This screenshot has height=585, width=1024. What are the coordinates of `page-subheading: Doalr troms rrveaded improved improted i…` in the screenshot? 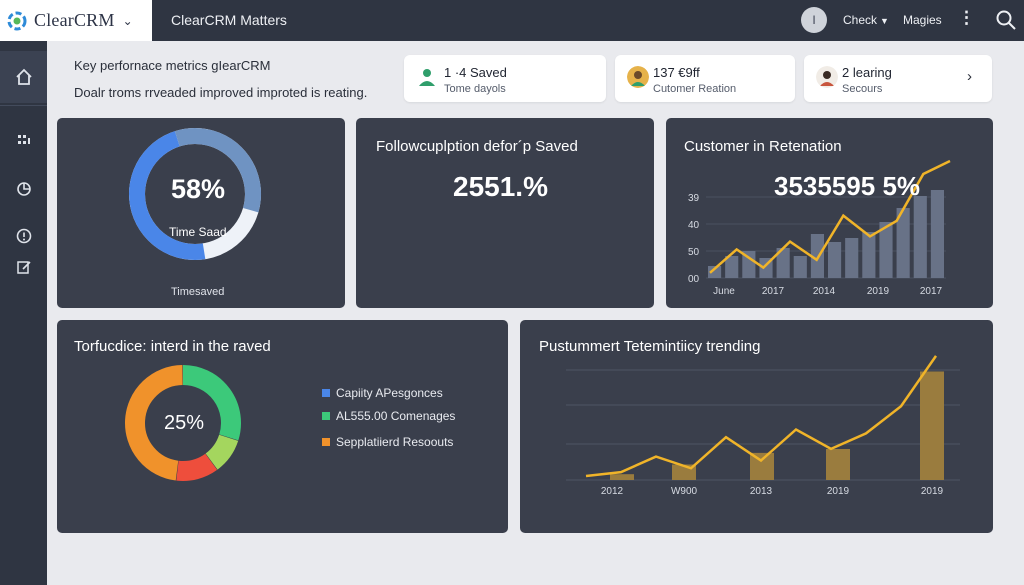 It's located at (221, 92).